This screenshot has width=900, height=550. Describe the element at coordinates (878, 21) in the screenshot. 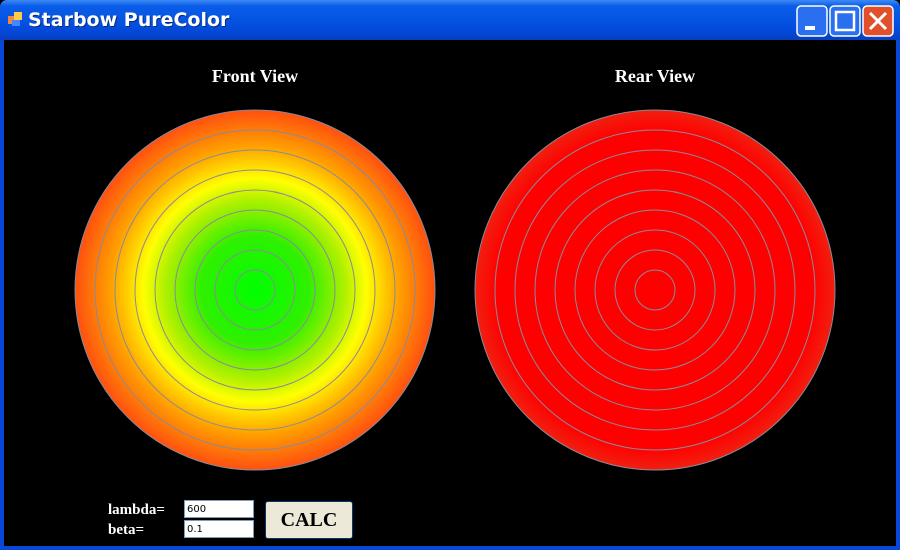

I see `close-button` at that location.